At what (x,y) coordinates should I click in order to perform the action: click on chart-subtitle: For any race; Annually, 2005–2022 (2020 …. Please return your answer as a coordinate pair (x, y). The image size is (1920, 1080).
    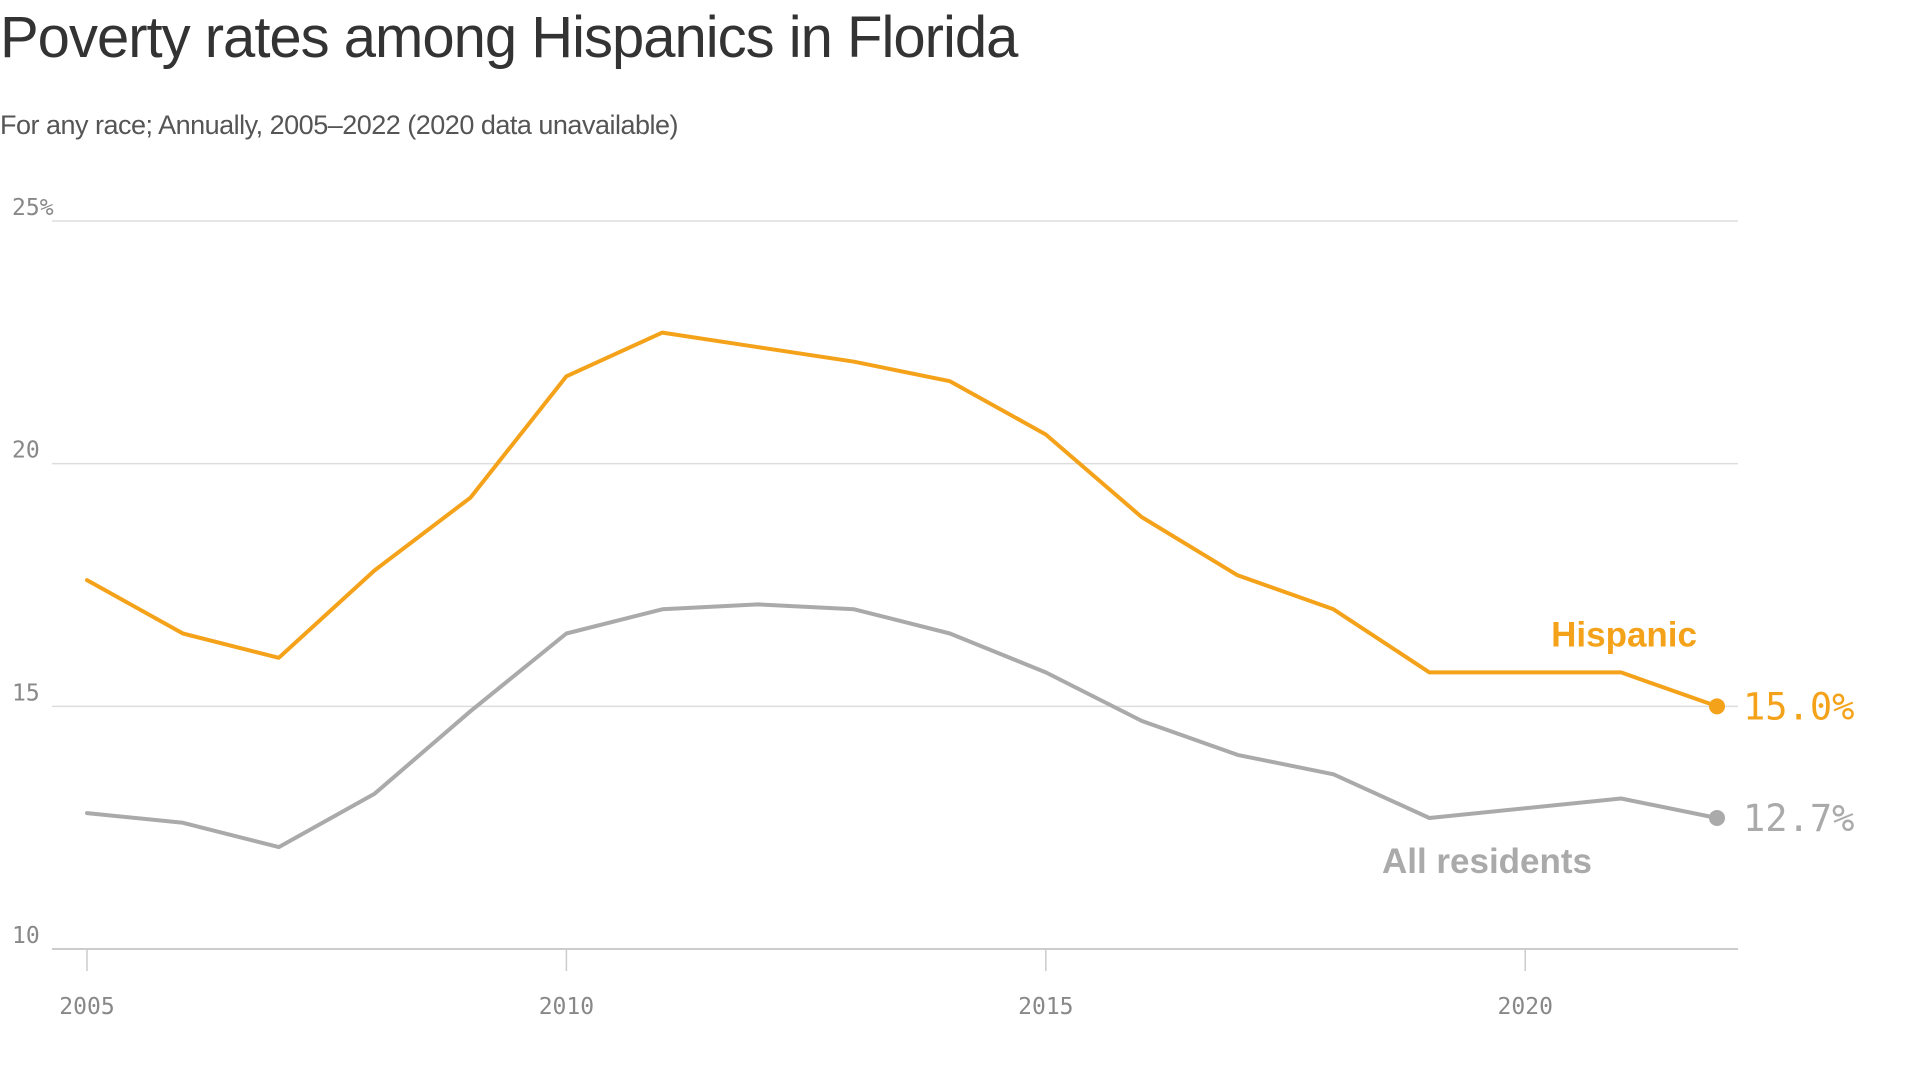
    Looking at the image, I should click on (339, 125).